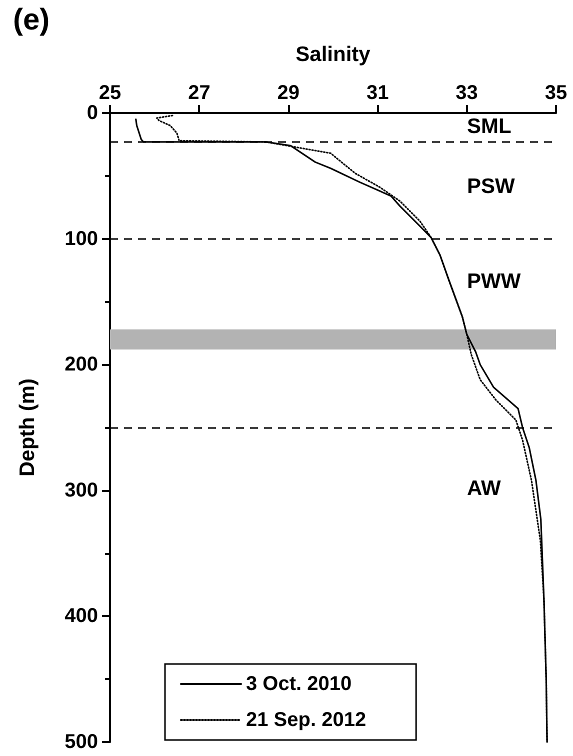 The width and height of the screenshot is (573, 756). Describe the element at coordinates (299, 684) in the screenshot. I see `legend-label: 3 Oct. 2010` at that location.